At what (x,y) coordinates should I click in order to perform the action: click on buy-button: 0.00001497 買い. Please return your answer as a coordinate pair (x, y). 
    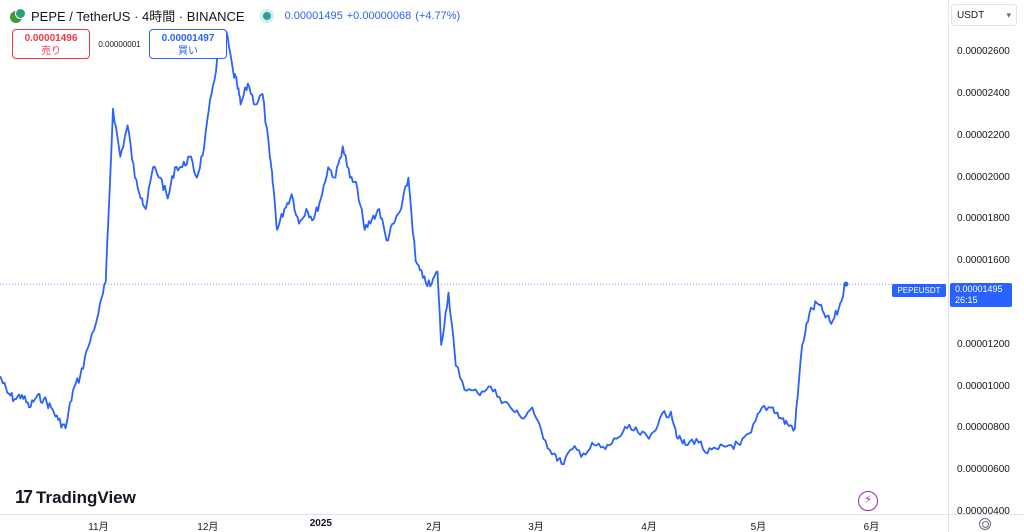
    Looking at the image, I should click on (188, 44).